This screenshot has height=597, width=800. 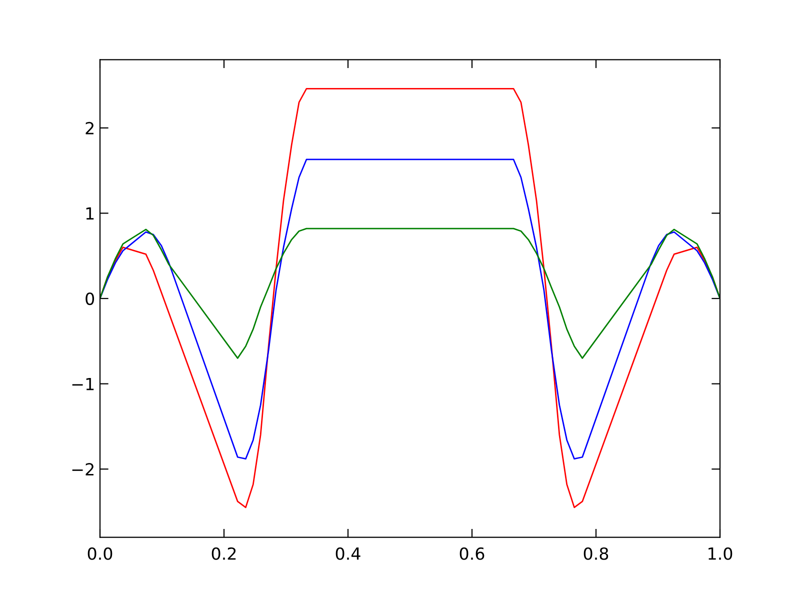 What do you see at coordinates (83, 384) in the screenshot?
I see `y-tick-label: −1` at bounding box center [83, 384].